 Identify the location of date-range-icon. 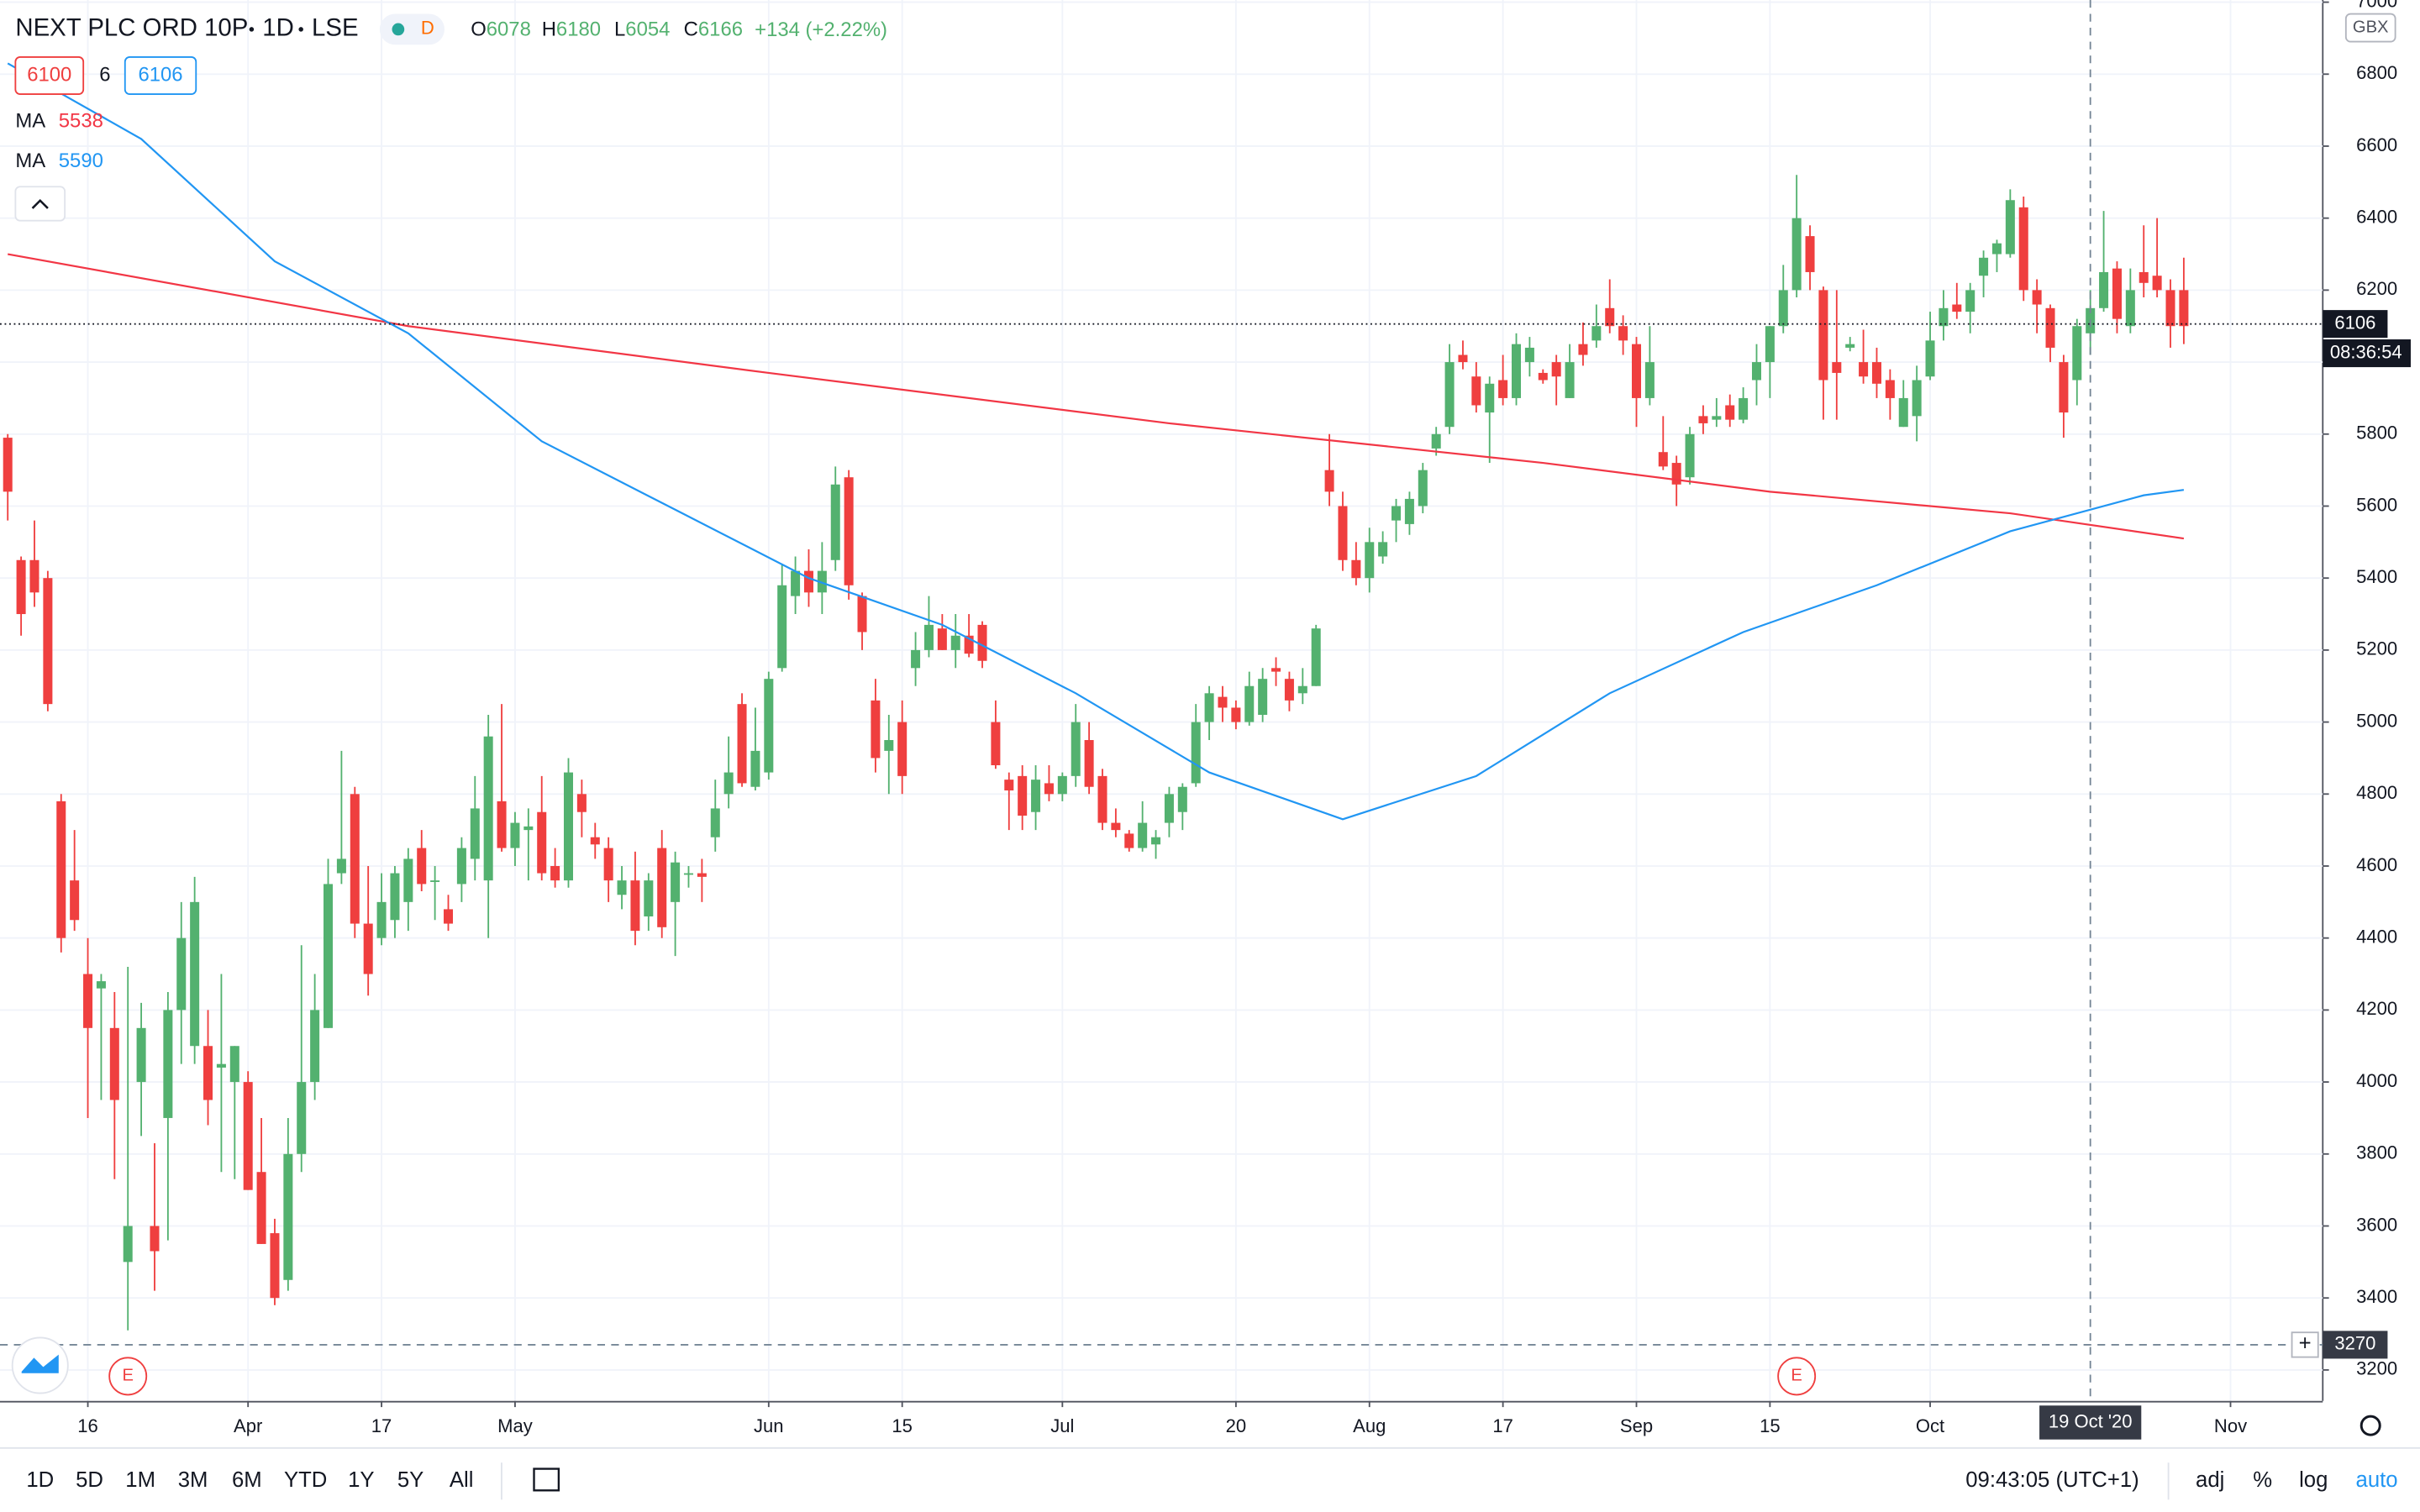
(546, 1479).